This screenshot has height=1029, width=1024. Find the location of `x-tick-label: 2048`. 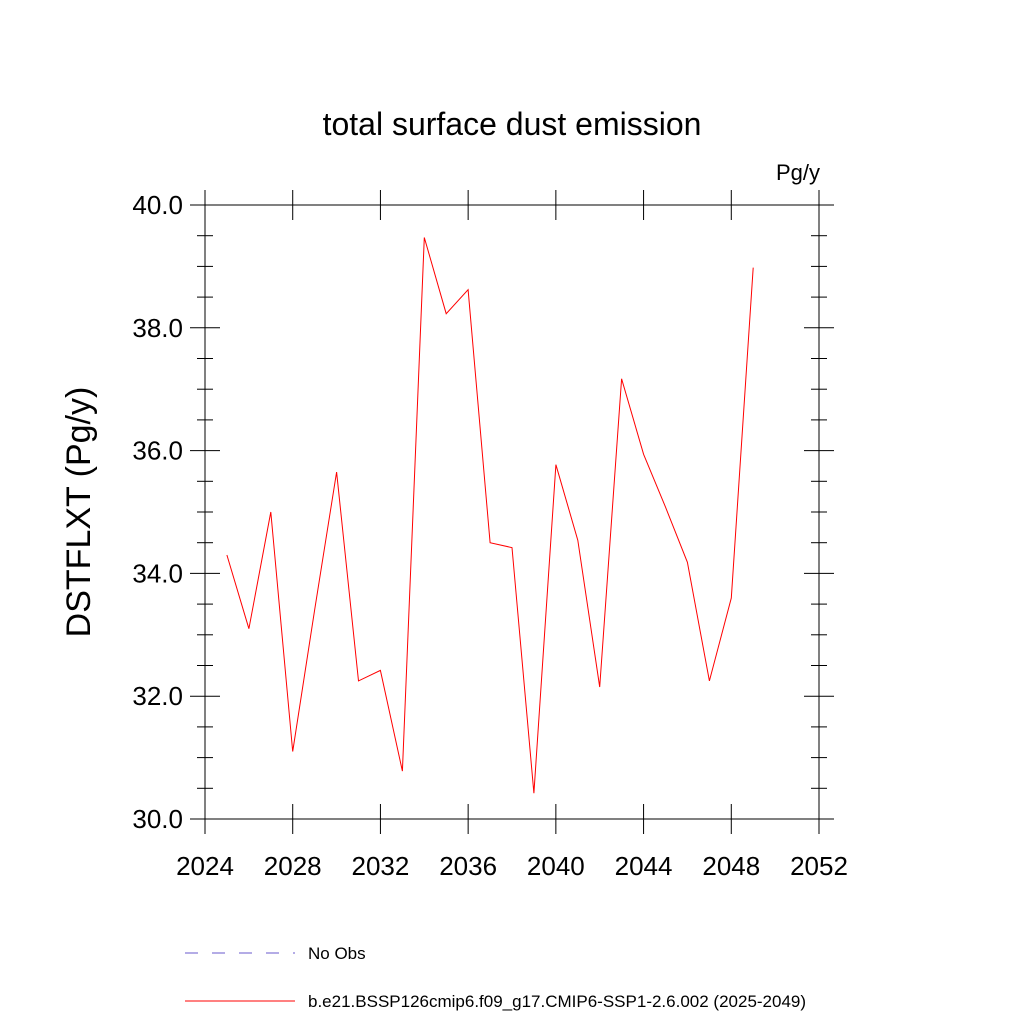

x-tick-label: 2048 is located at coordinates (731, 866).